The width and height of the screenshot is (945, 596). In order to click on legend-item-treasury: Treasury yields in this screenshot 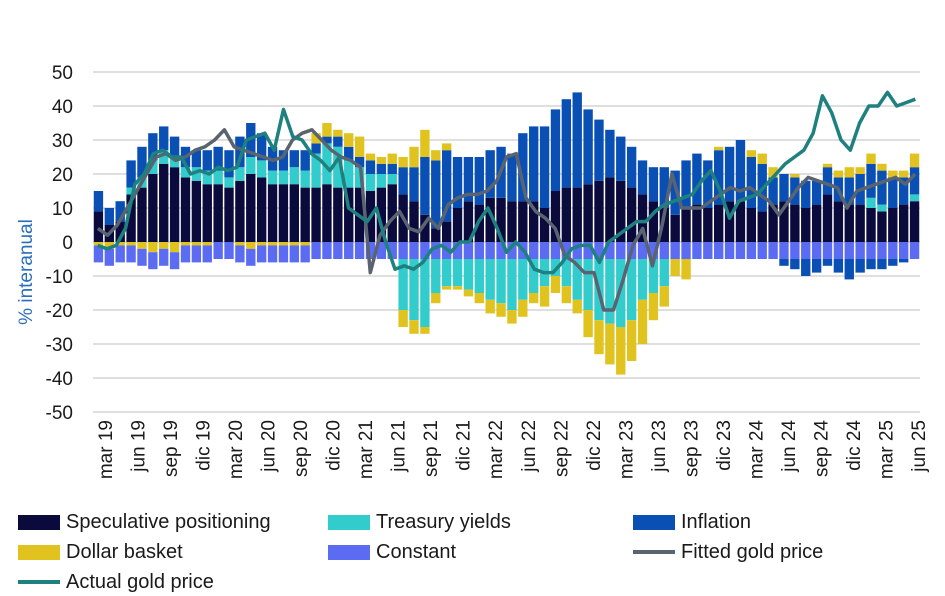, I will do `click(419, 522)`.